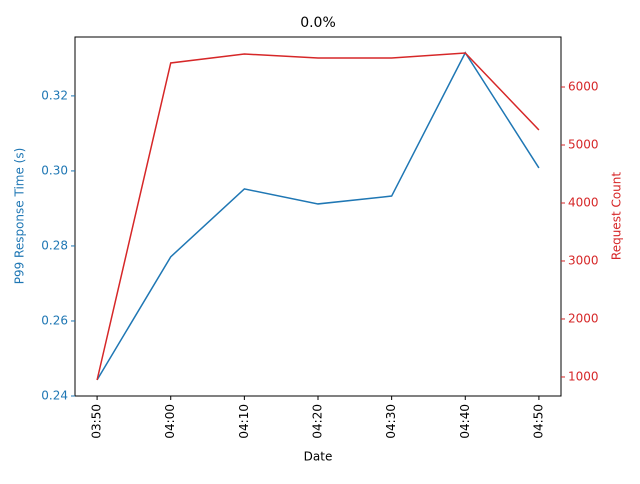  I want to click on y2-tick-label: 5000, so click(583, 144).